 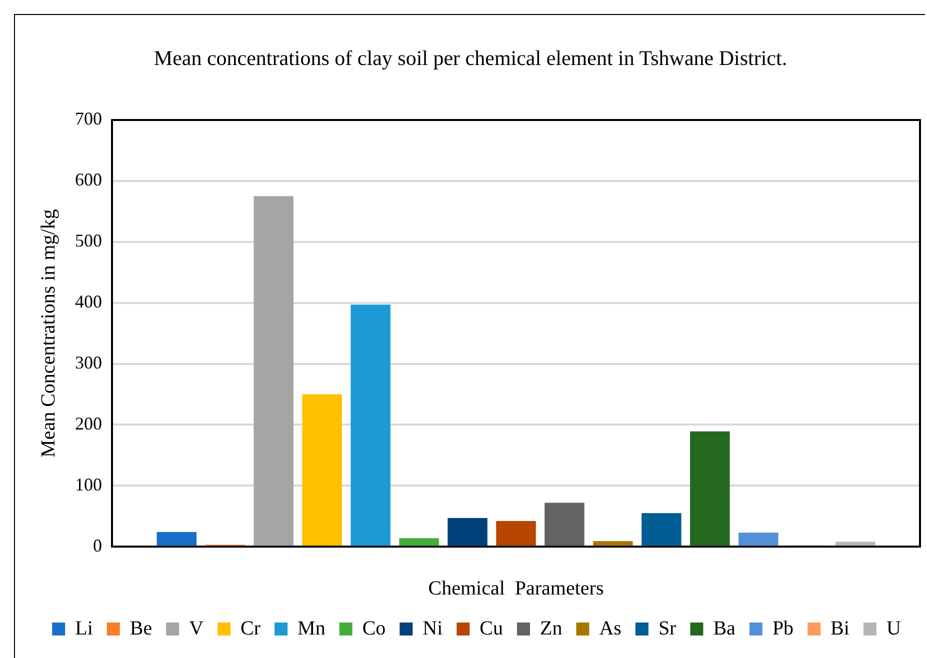 I want to click on legend-label: Be, so click(x=141, y=628).